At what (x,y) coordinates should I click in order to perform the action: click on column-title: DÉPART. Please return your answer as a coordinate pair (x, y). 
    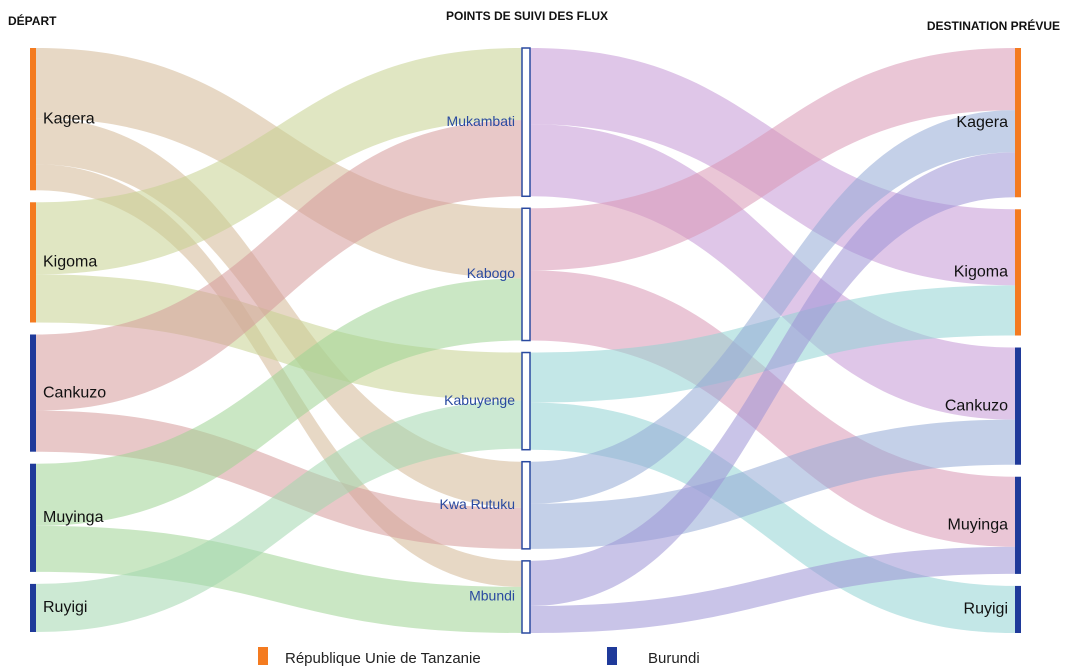
    Looking at the image, I should click on (32, 20).